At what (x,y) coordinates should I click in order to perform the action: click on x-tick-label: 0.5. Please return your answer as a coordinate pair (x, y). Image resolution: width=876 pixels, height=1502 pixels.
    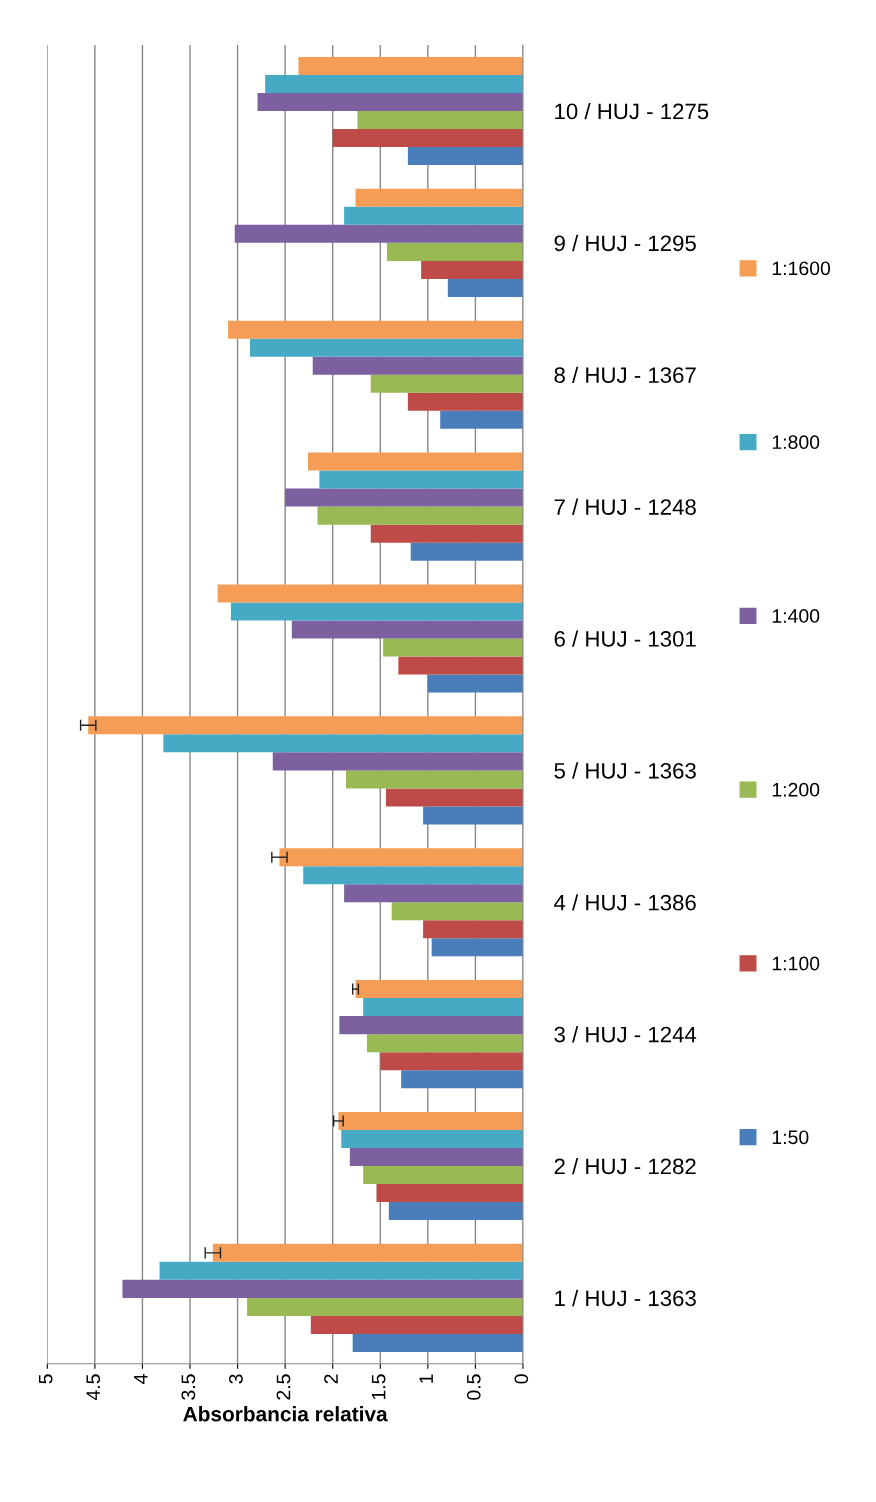
    Looking at the image, I should click on (473, 1387).